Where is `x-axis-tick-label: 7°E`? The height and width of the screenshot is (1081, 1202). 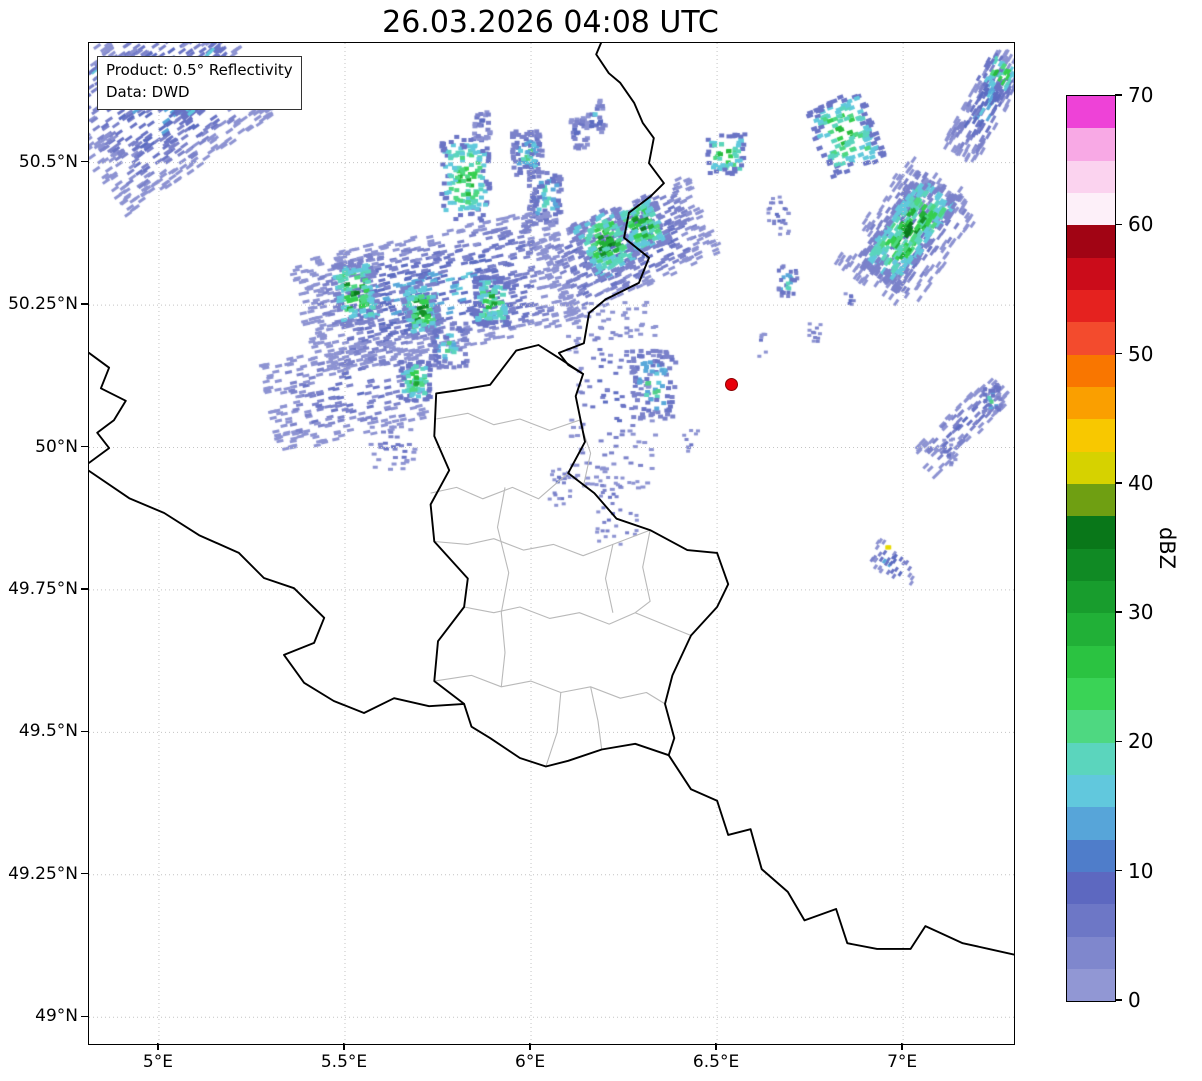
x-axis-tick-label: 7°E is located at coordinates (902, 1062).